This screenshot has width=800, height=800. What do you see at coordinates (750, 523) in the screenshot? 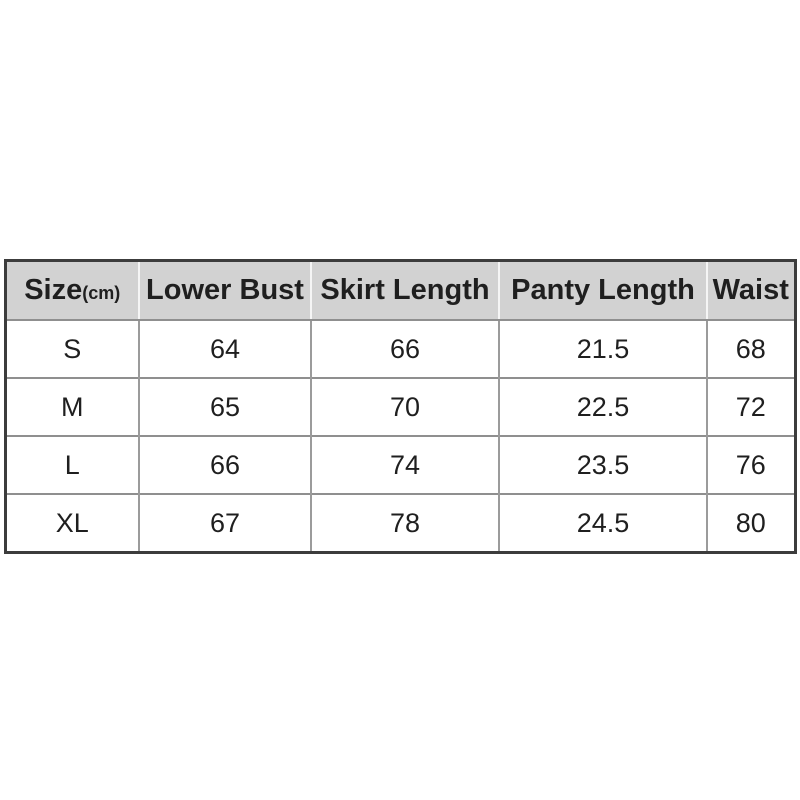
I see `cell-waist: 80` at bounding box center [750, 523].